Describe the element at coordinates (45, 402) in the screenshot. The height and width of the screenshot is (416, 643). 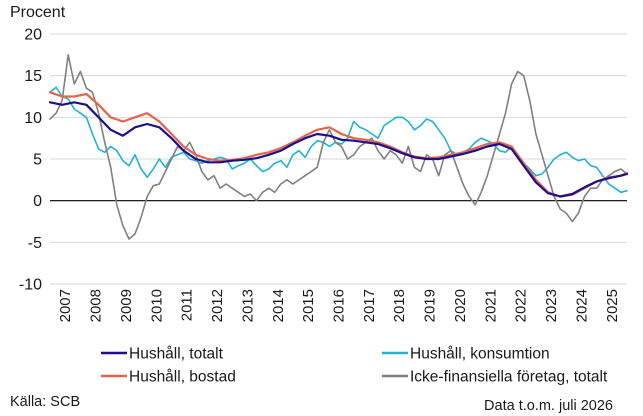
I see `source-note: Källa: SCB` at that location.